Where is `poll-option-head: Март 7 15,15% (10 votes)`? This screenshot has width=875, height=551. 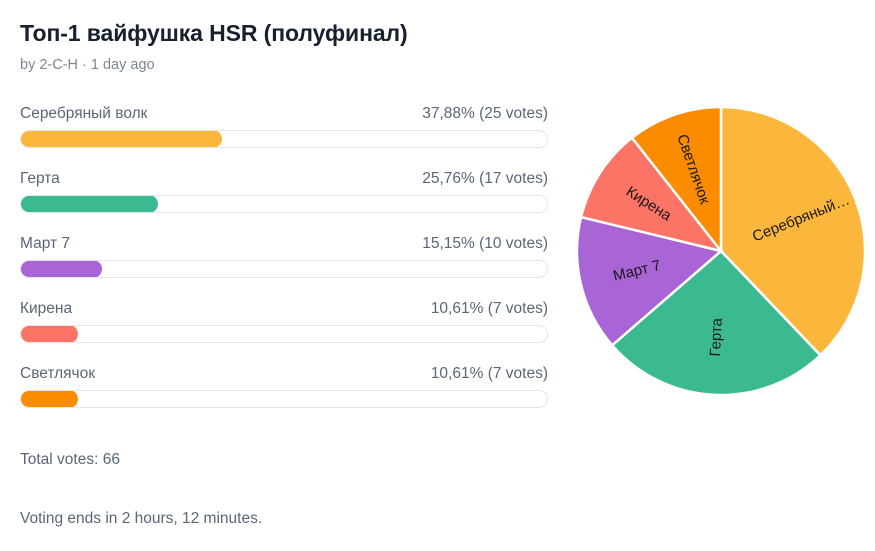 poll-option-head: Март 7 15,15% (10 votes) is located at coordinates (284, 243).